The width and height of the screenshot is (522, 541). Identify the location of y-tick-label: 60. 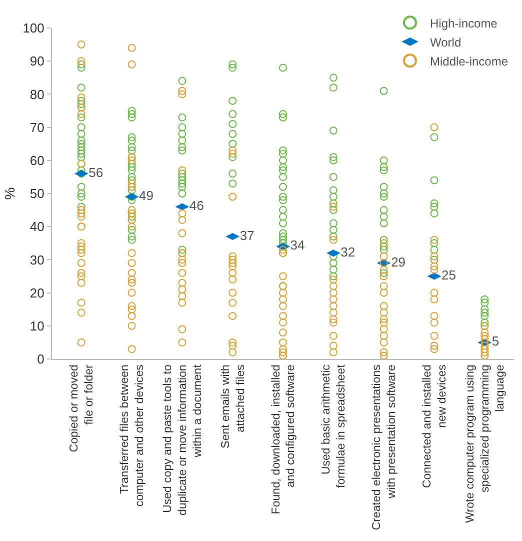
(37, 160).